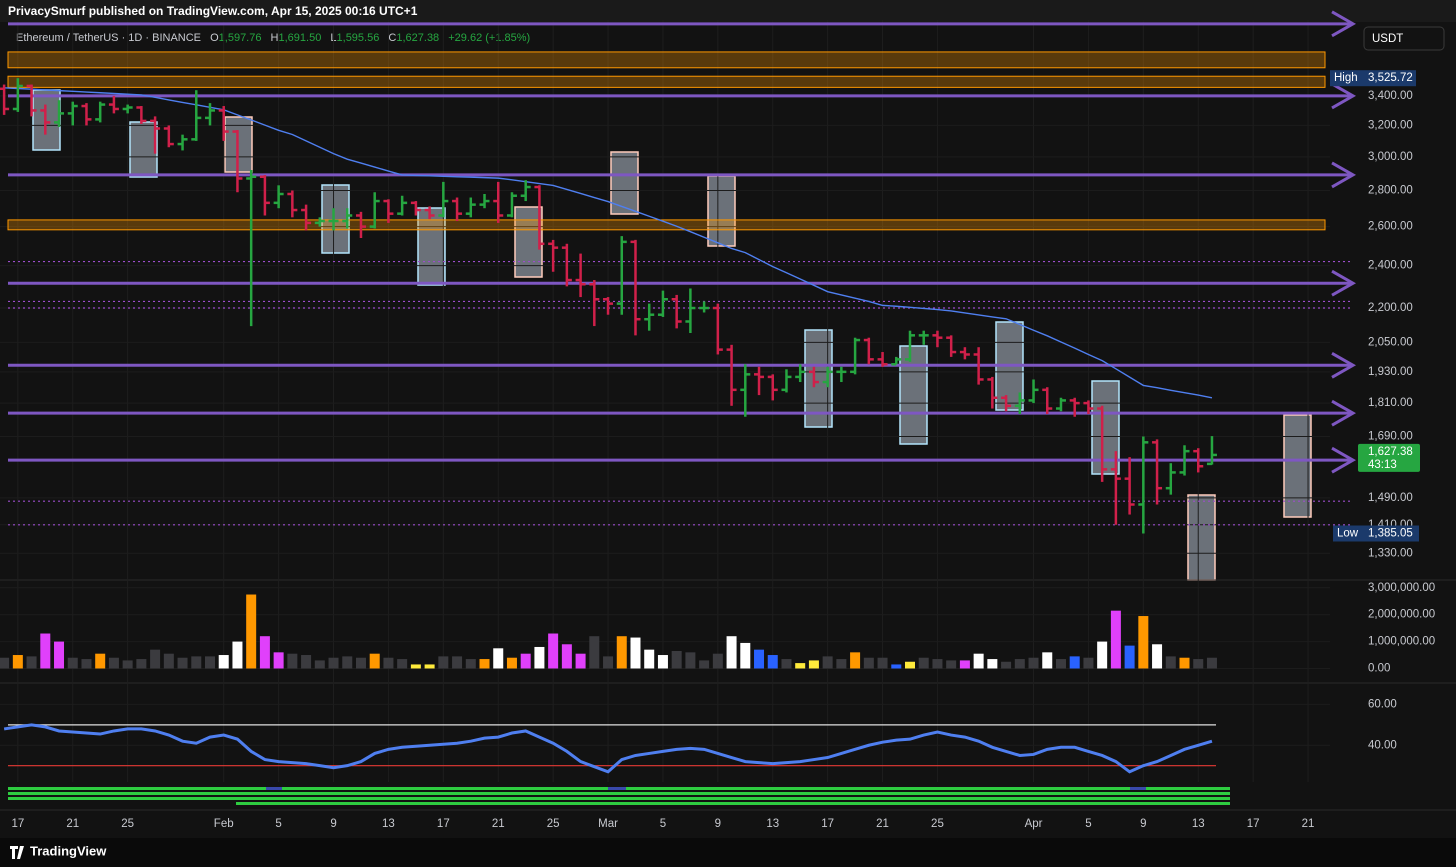 Image resolution: width=1456 pixels, height=867 pixels. What do you see at coordinates (1390, 534) in the screenshot?
I see `low-value: 1,385.05` at bounding box center [1390, 534].